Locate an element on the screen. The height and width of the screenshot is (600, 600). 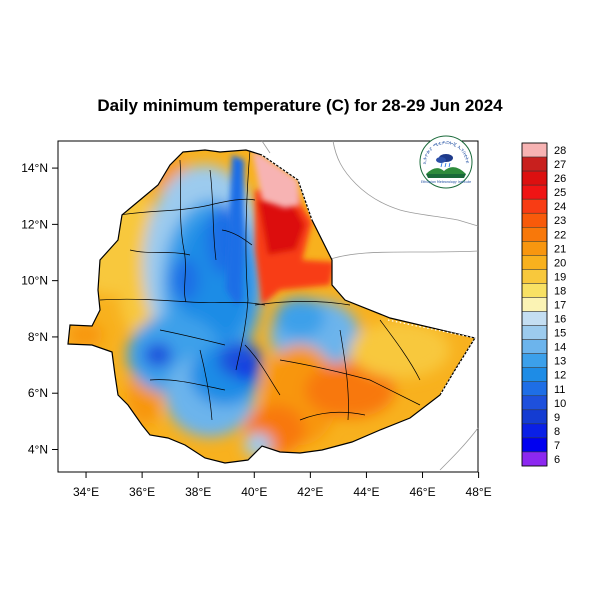
y-tick-label: 6°N is located at coordinates (38, 393).